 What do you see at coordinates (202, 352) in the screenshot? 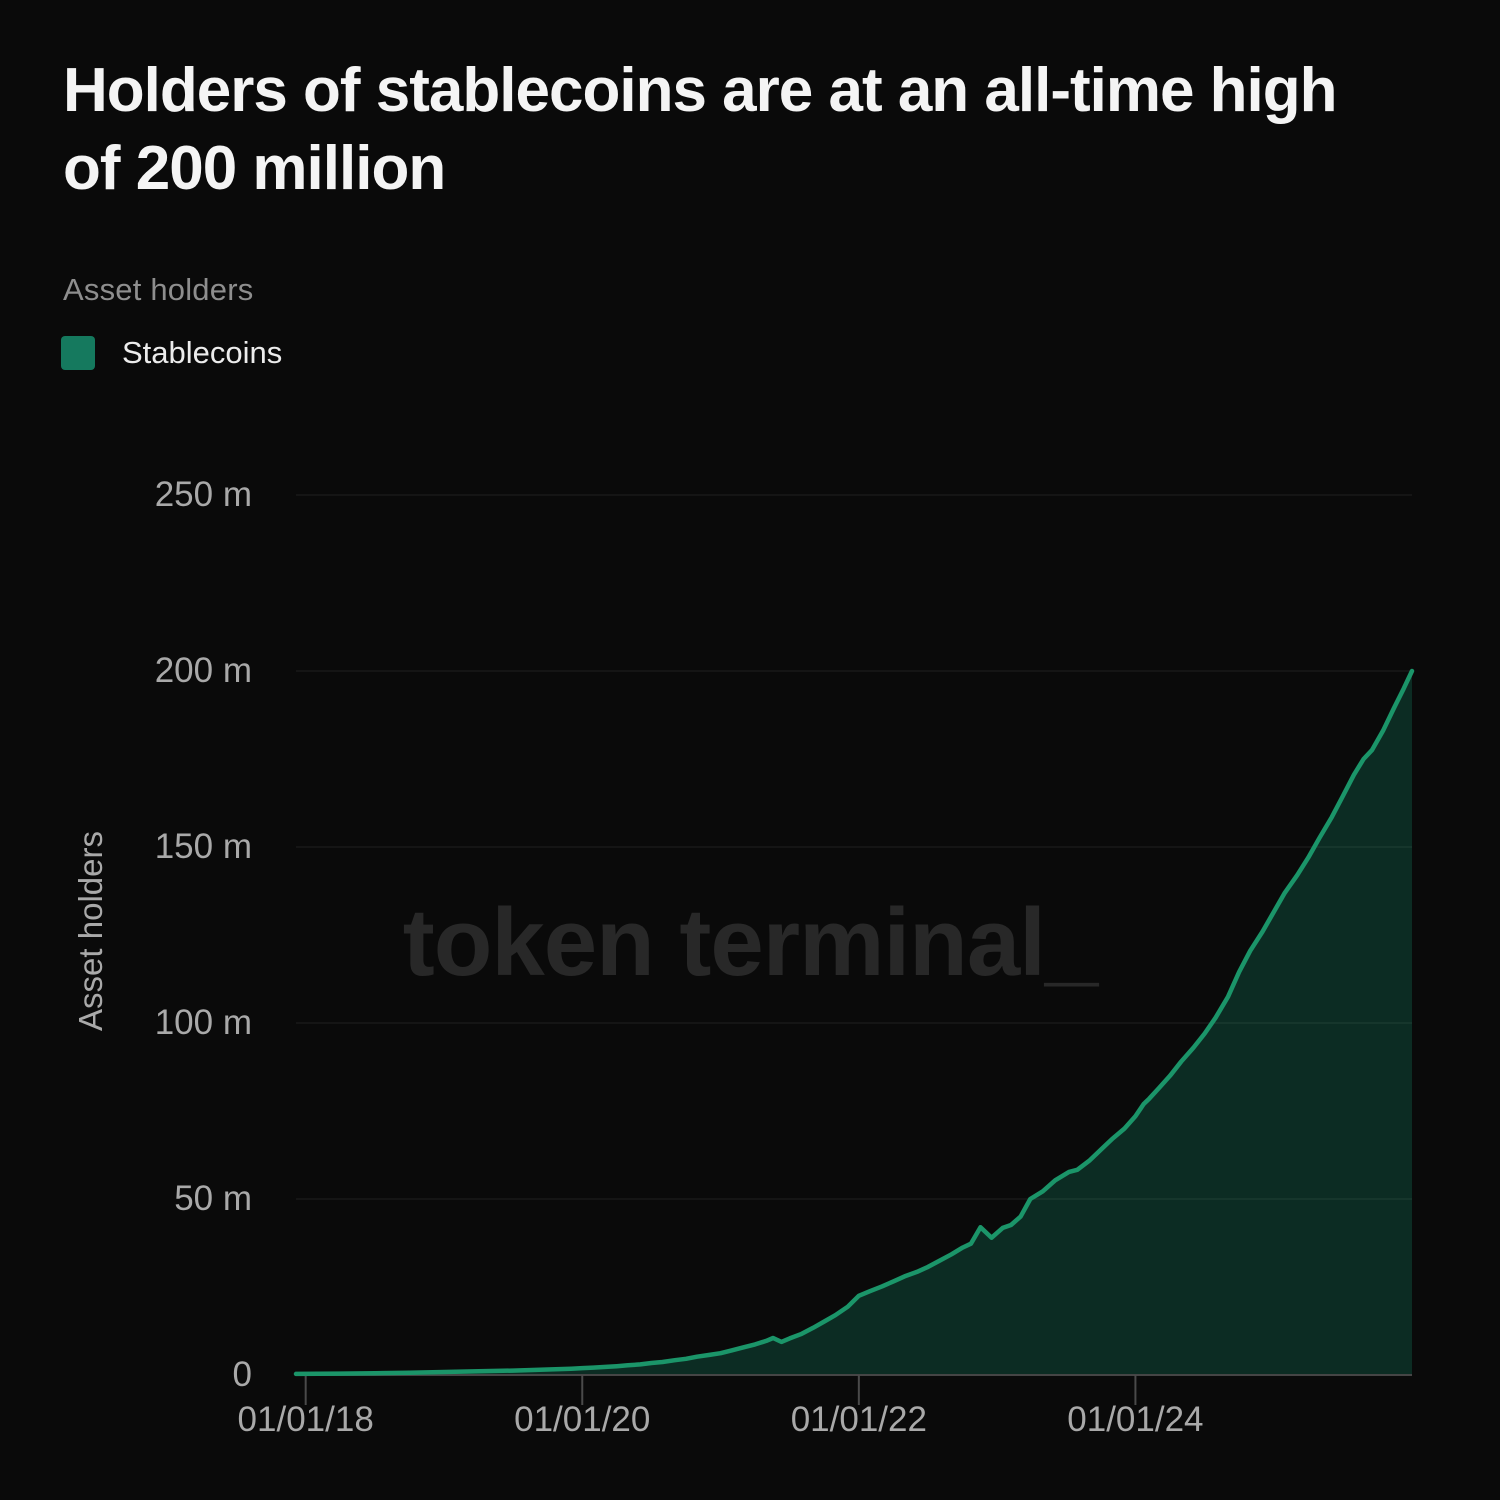
I see `legend-label: Stablecoins` at bounding box center [202, 352].